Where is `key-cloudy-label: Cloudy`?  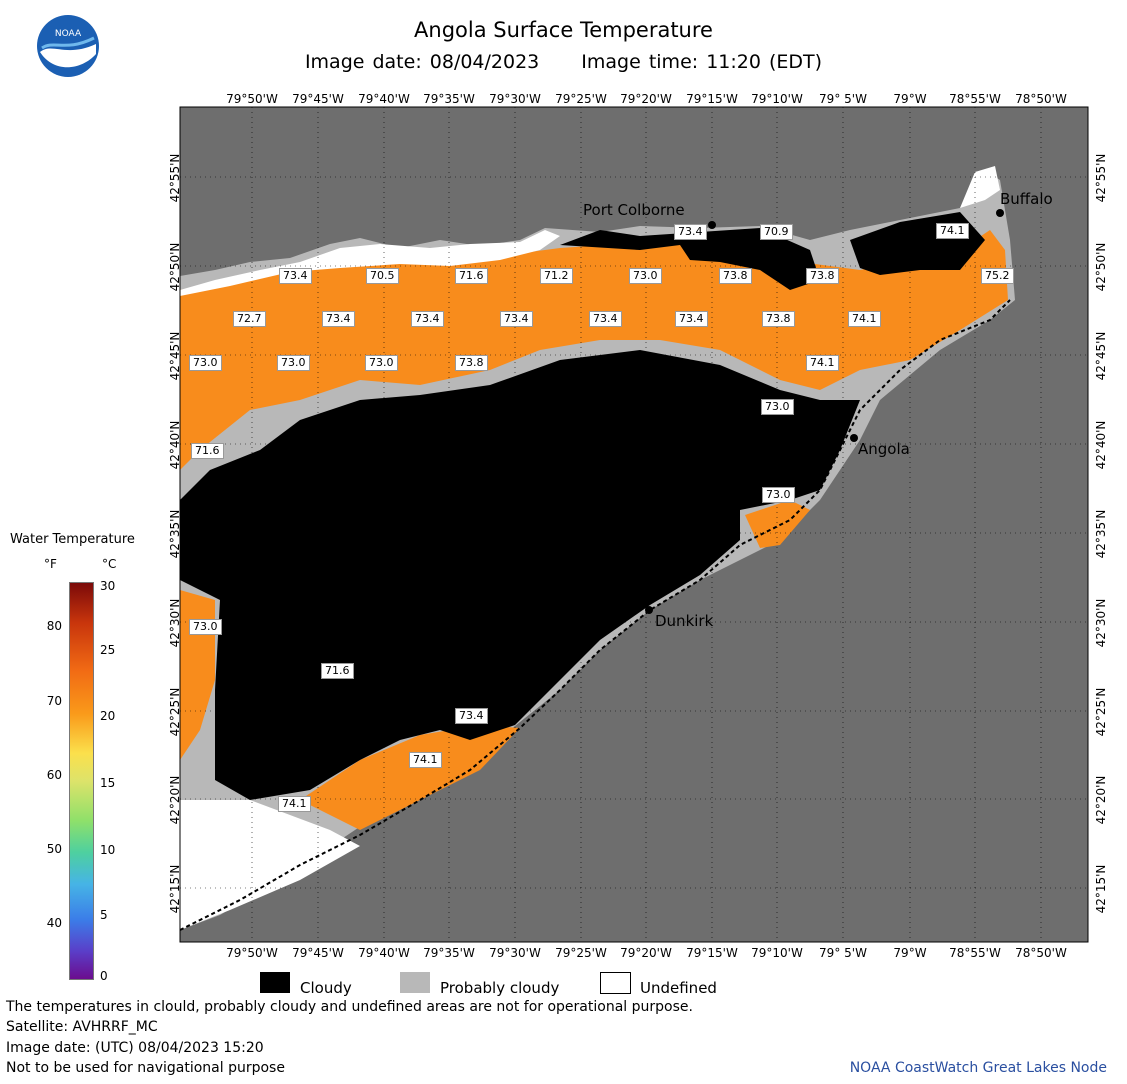
key-cloudy-label: Cloudy is located at coordinates (326, 988).